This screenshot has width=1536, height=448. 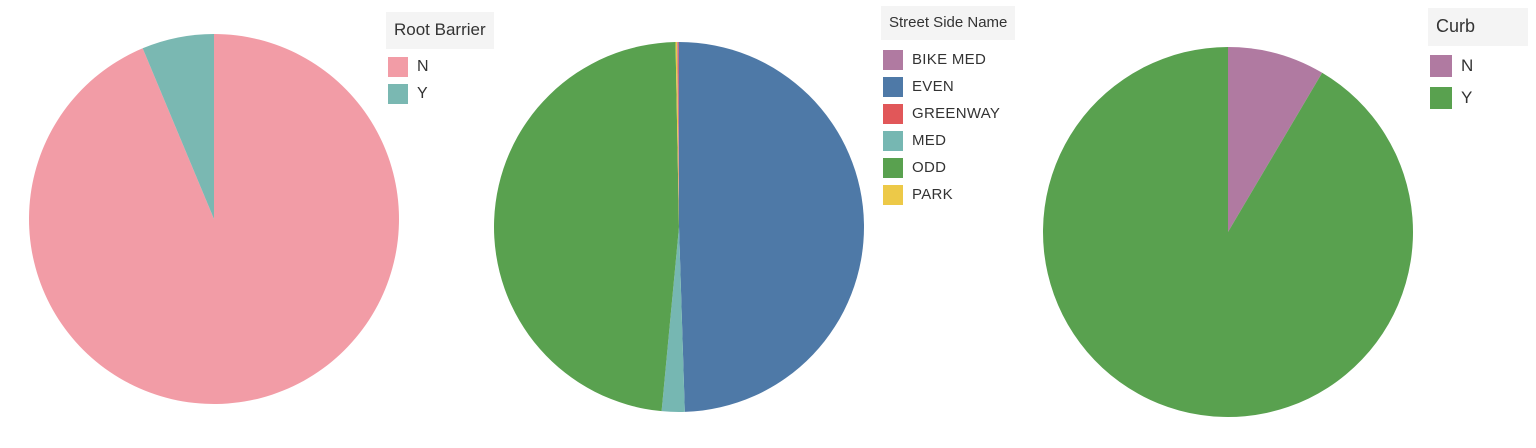 What do you see at coordinates (893, 140) in the screenshot?
I see `legend-swatch-med` at bounding box center [893, 140].